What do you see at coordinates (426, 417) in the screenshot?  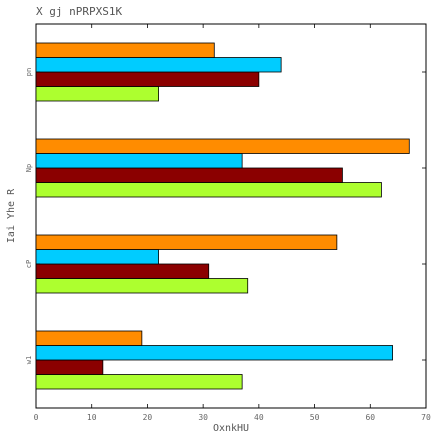 I see `x-tick-label-70: 70` at bounding box center [426, 417].